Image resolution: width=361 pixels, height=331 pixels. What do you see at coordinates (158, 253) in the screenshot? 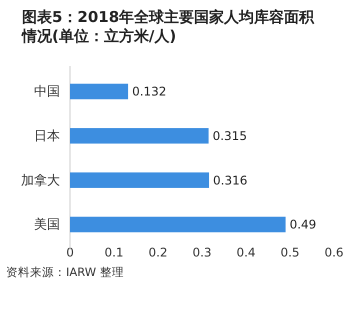
I see `x-tick-label: 0.2` at bounding box center [158, 253].